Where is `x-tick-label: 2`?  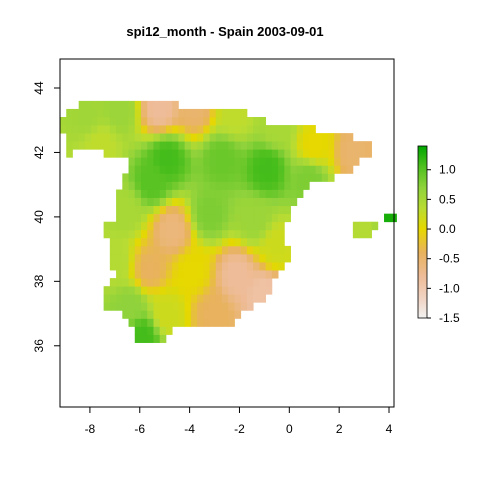
x-tick-label: 2 is located at coordinates (339, 429).